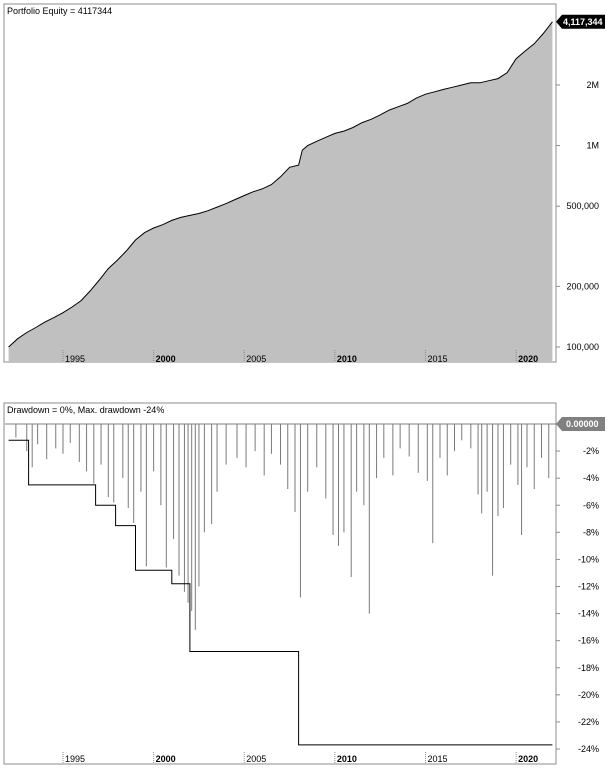  What do you see at coordinates (582, 347) in the screenshot?
I see `equity-y-tick-label: 100,000` at bounding box center [582, 347].